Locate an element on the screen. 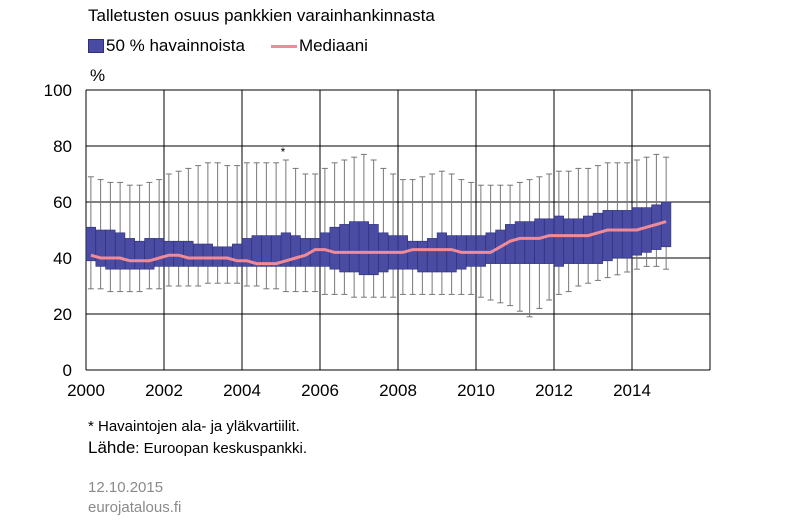 The image size is (800, 523). x-tick-label: 2004 is located at coordinates (242, 390).